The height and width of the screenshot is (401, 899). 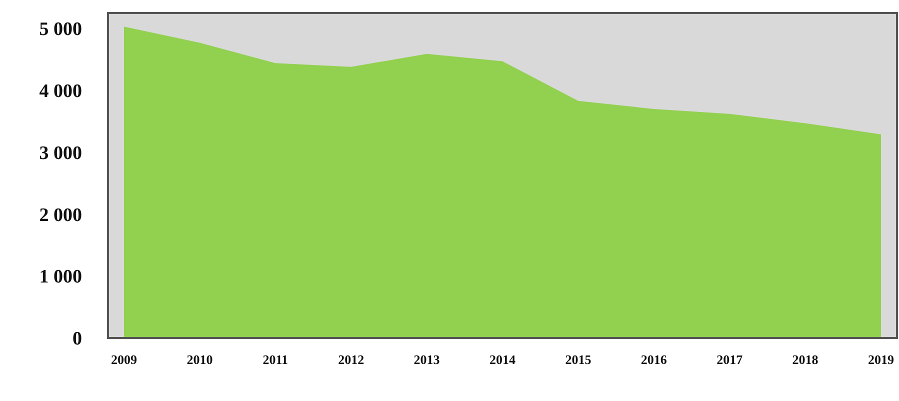 What do you see at coordinates (60, 91) in the screenshot?
I see `y-tick-label: 4 000` at bounding box center [60, 91].